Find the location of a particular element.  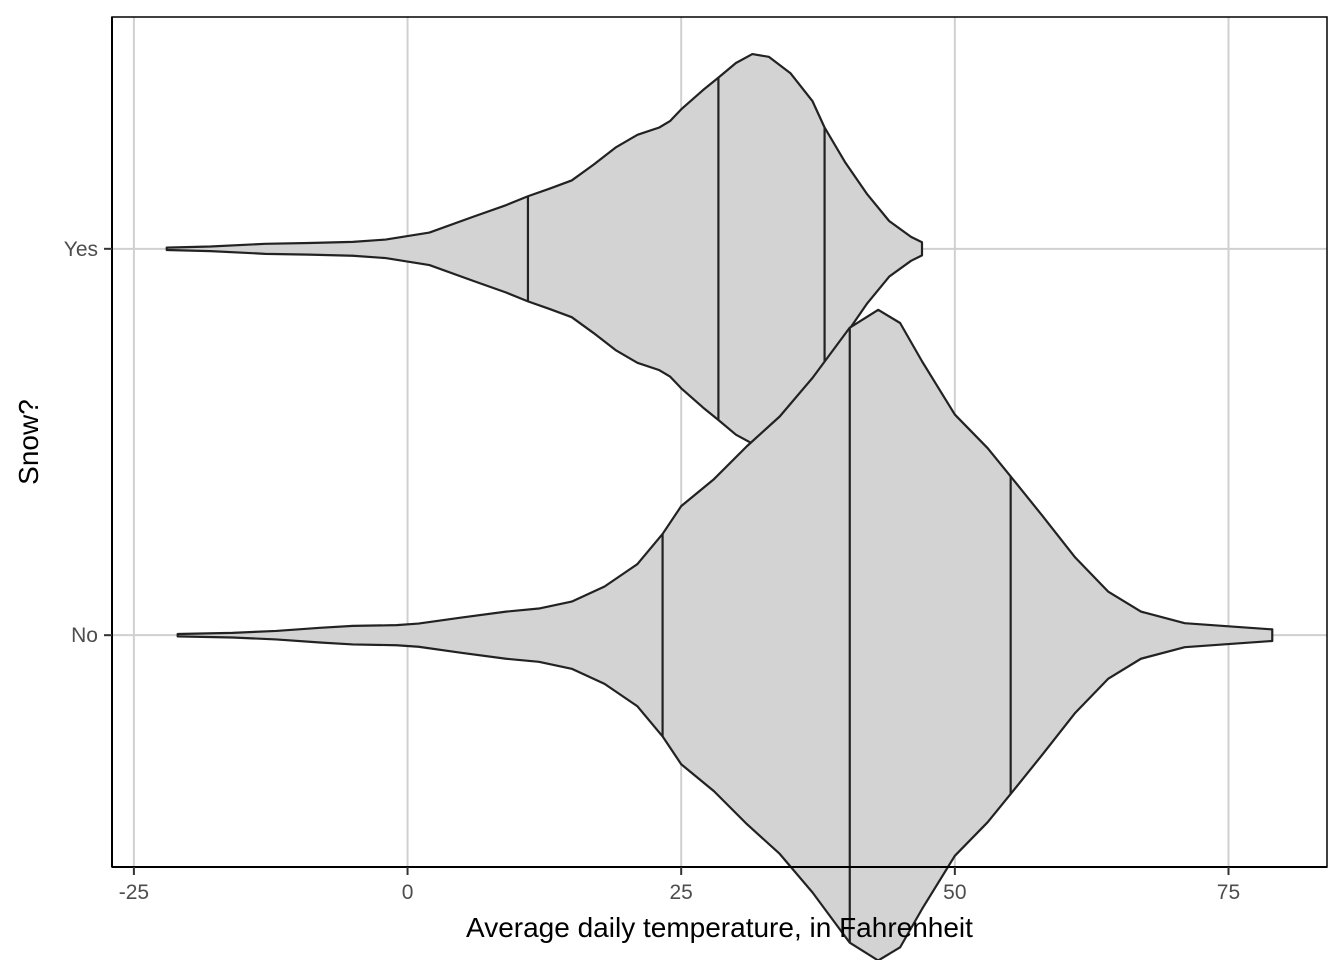

x-tick-label: 25 is located at coordinates (681, 892).